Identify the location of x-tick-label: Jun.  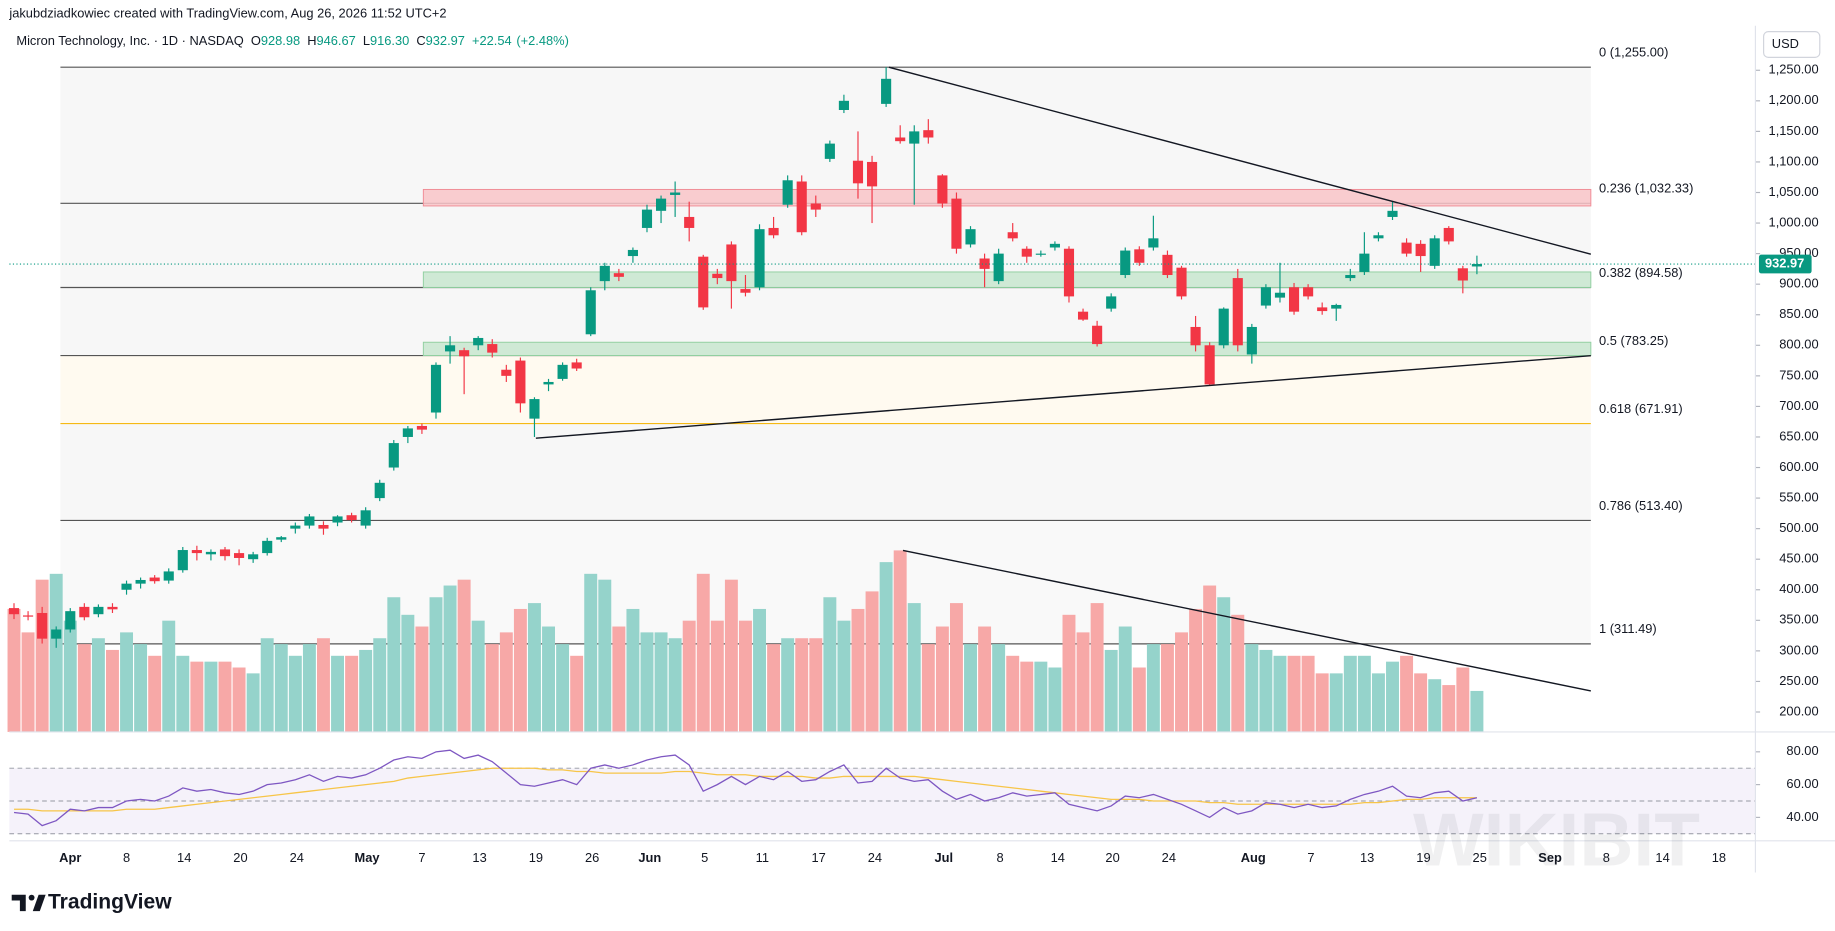
(649, 857).